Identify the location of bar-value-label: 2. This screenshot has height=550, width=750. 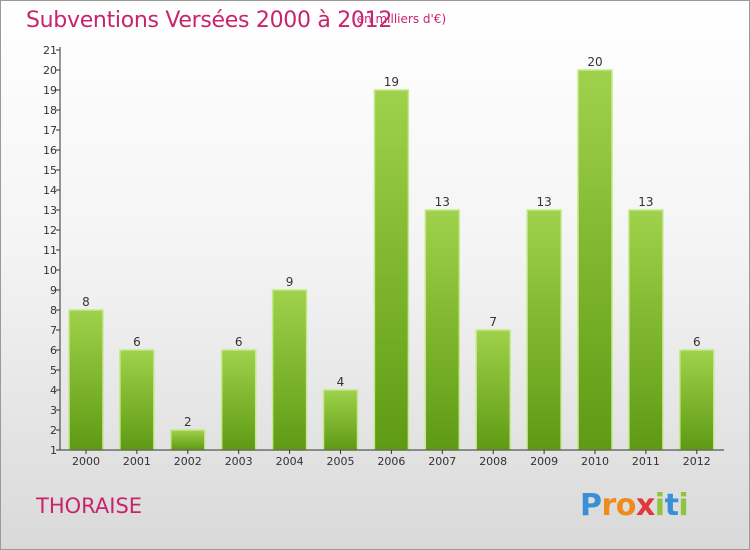
(188, 422).